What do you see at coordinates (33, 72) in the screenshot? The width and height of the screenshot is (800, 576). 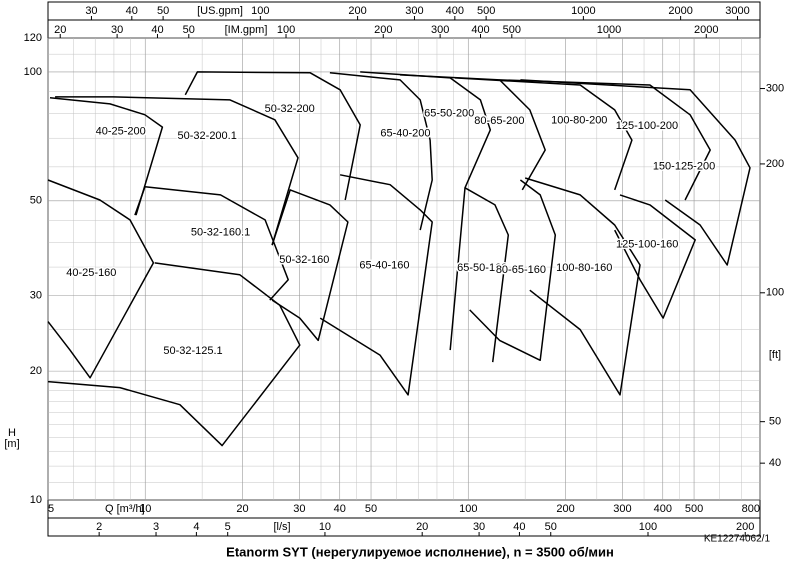 I see `y-tick-label: 100` at bounding box center [33, 72].